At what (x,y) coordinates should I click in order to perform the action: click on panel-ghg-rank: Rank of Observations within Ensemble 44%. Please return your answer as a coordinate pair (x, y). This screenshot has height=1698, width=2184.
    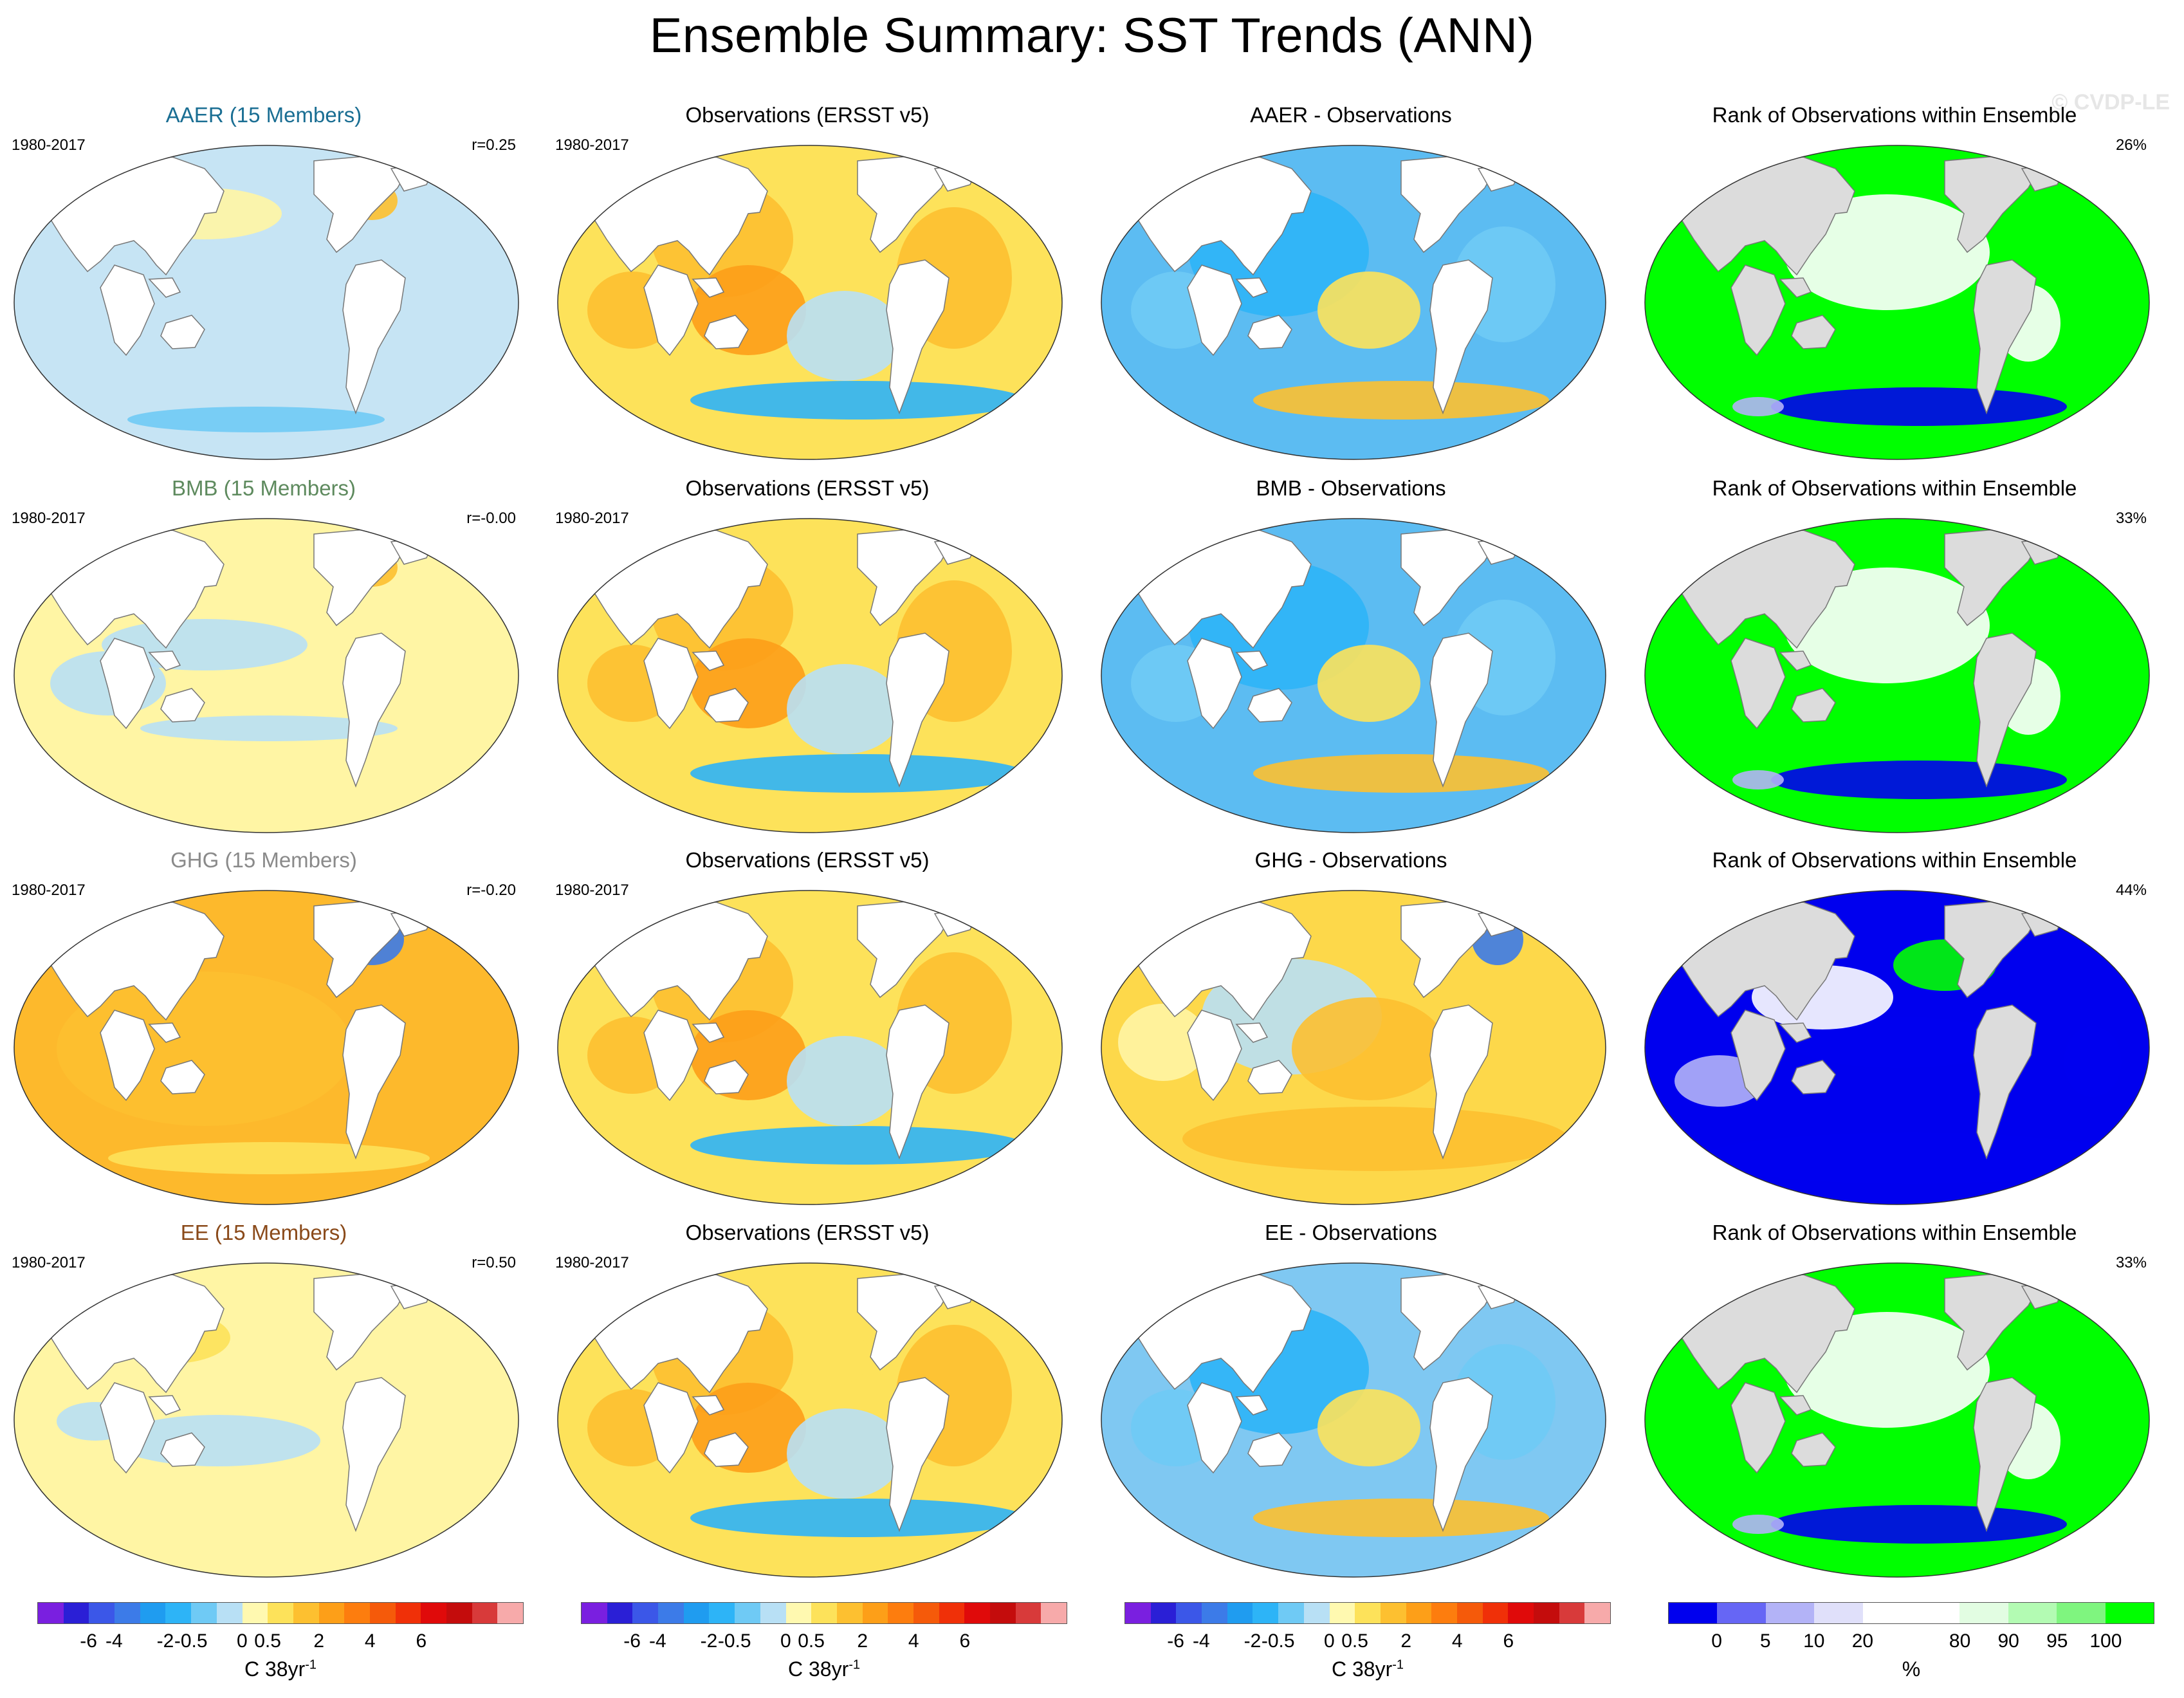
    Looking at the image, I should click on (1894, 1028).